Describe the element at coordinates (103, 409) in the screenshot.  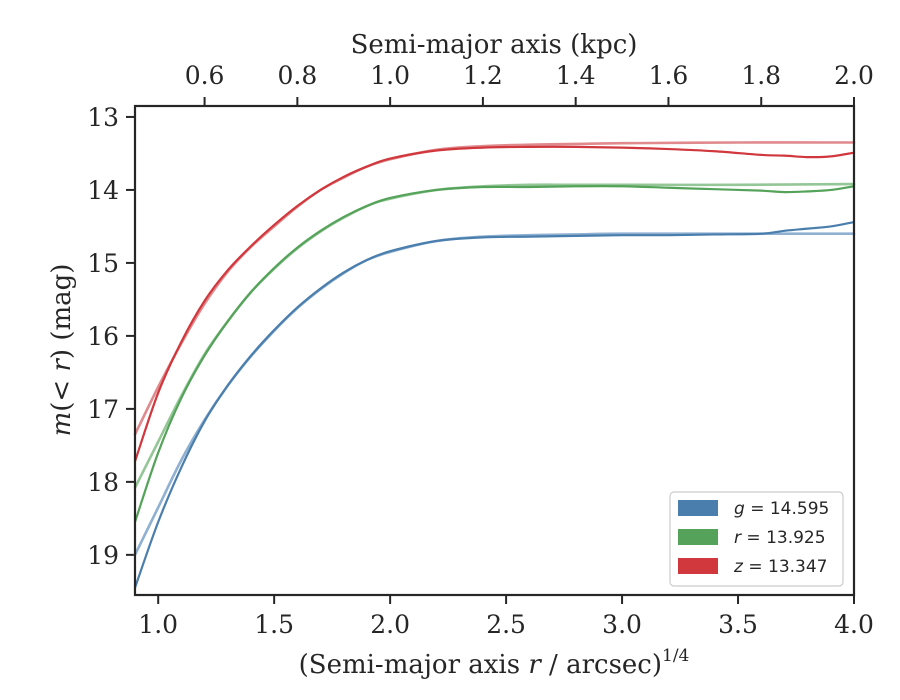
I see `y-tick-label: 17` at that location.